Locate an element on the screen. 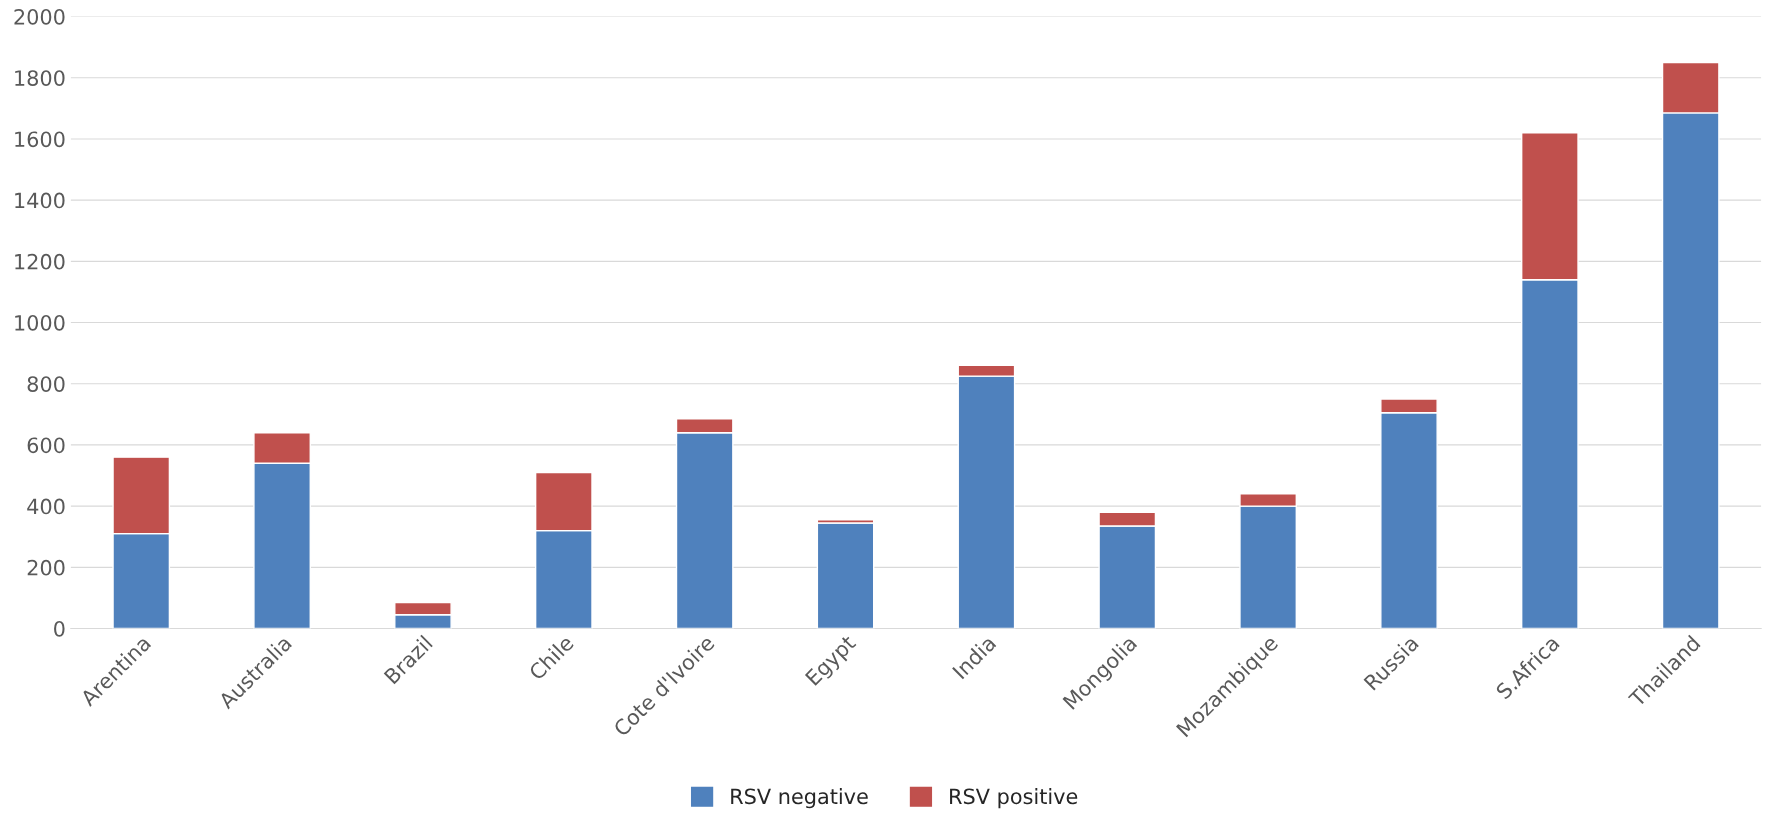  y-tick-label: 1600 is located at coordinates (40, 139).